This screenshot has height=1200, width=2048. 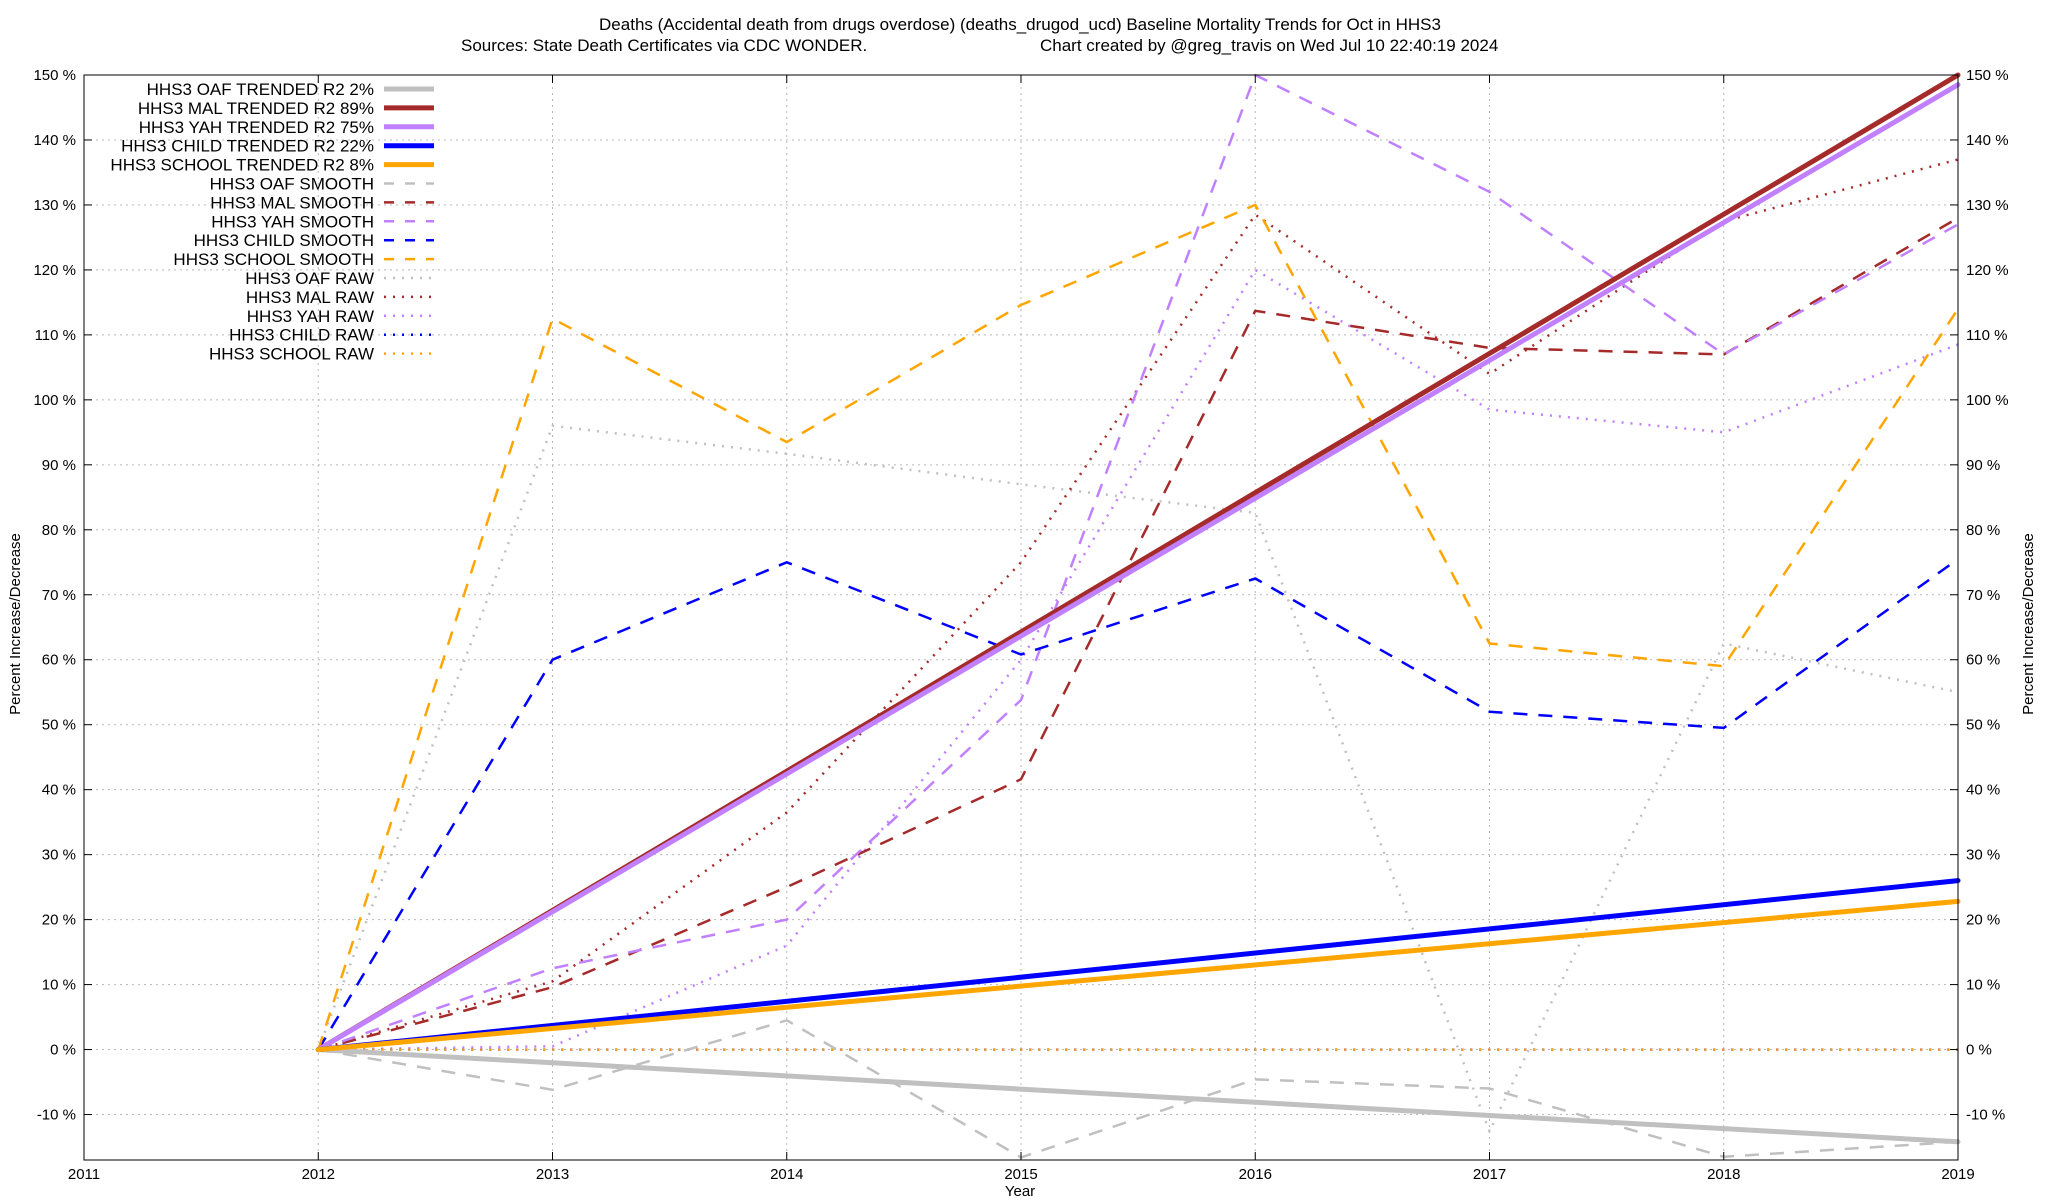 I want to click on legend-entry-label: HHS3 CHILD SMOOTH, so click(x=284, y=240).